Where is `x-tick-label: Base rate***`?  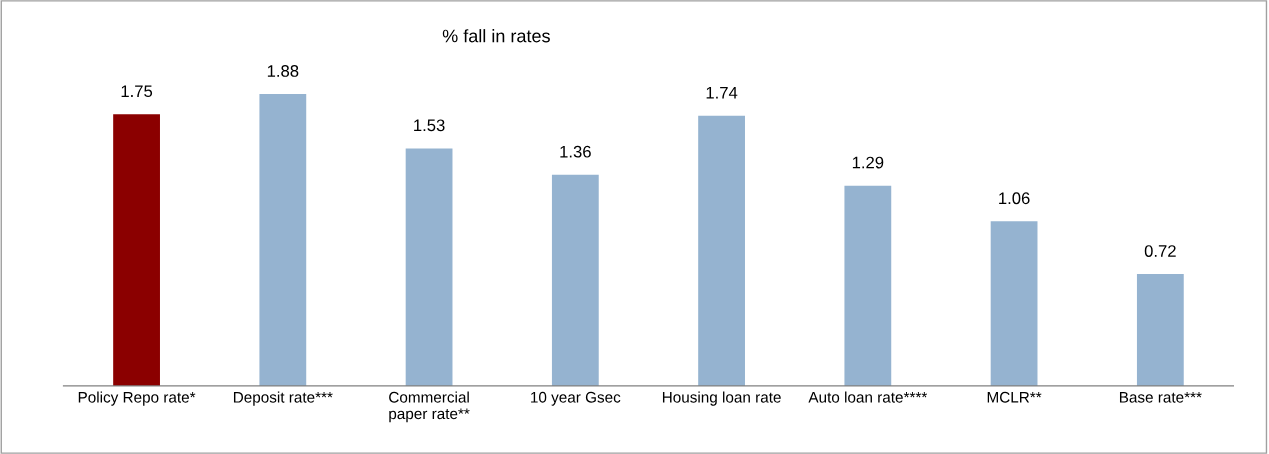 x-tick-label: Base rate*** is located at coordinates (1160, 397).